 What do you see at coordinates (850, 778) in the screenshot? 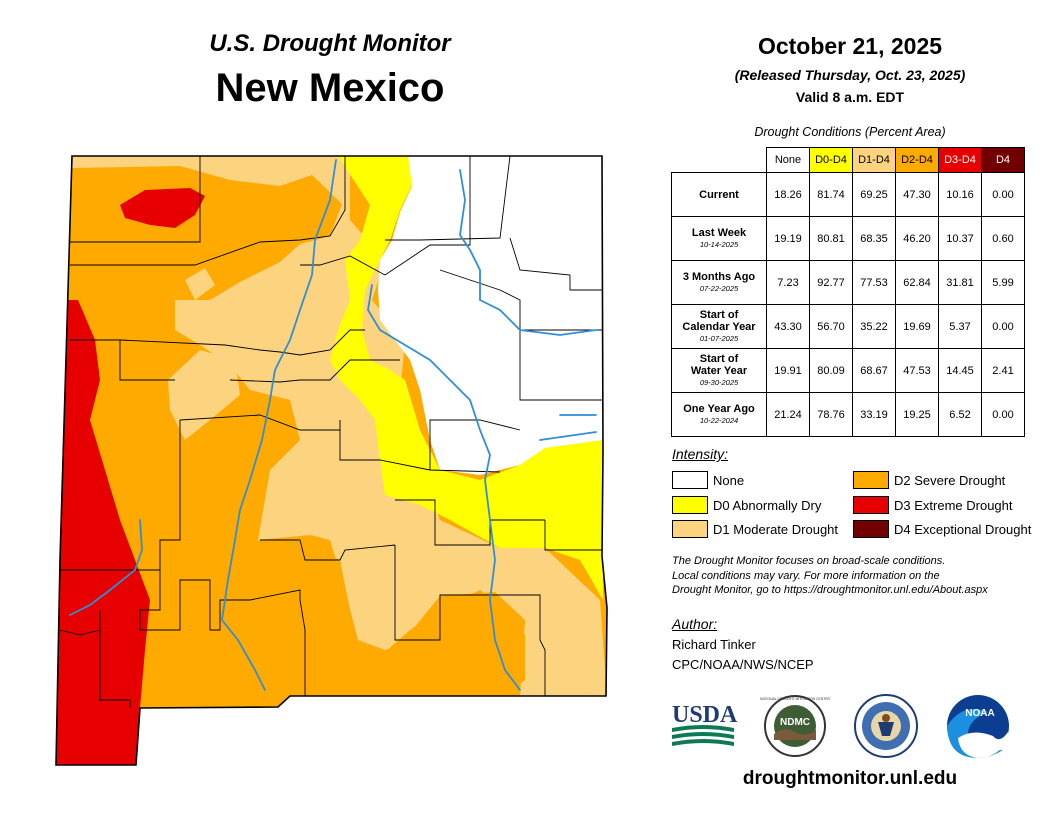
I see `website-link: droughtmonitor.unl.edu` at bounding box center [850, 778].